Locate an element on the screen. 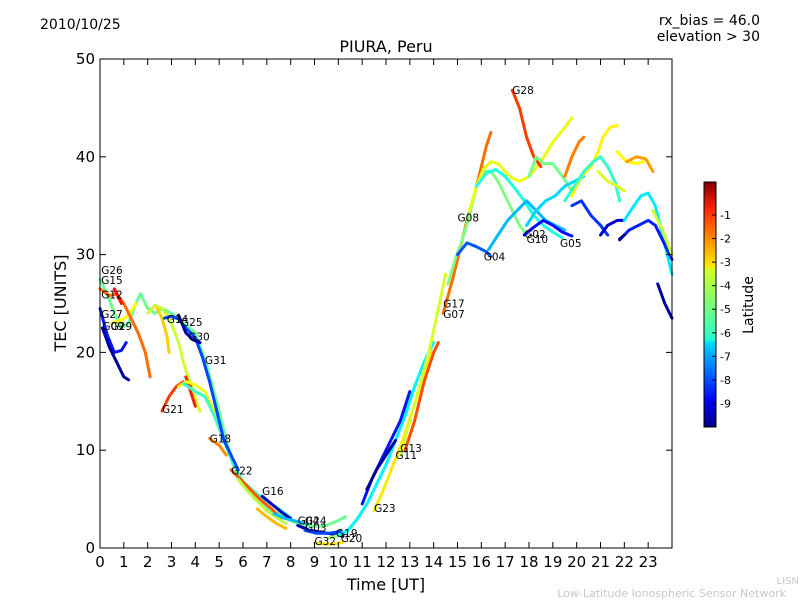  satellite-label-2: G12 is located at coordinates (112, 296).